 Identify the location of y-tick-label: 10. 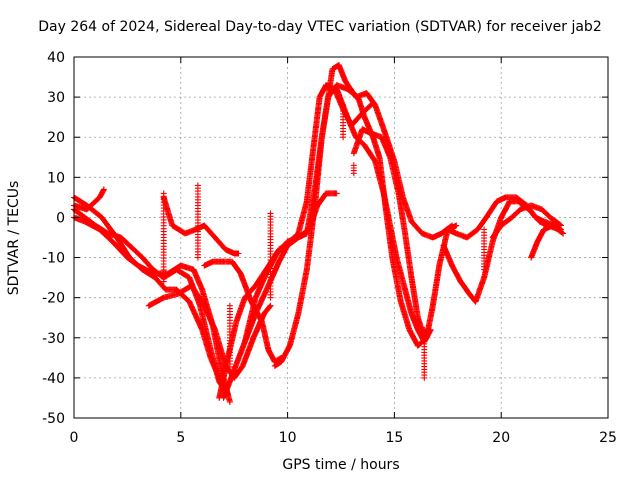
(56, 178).